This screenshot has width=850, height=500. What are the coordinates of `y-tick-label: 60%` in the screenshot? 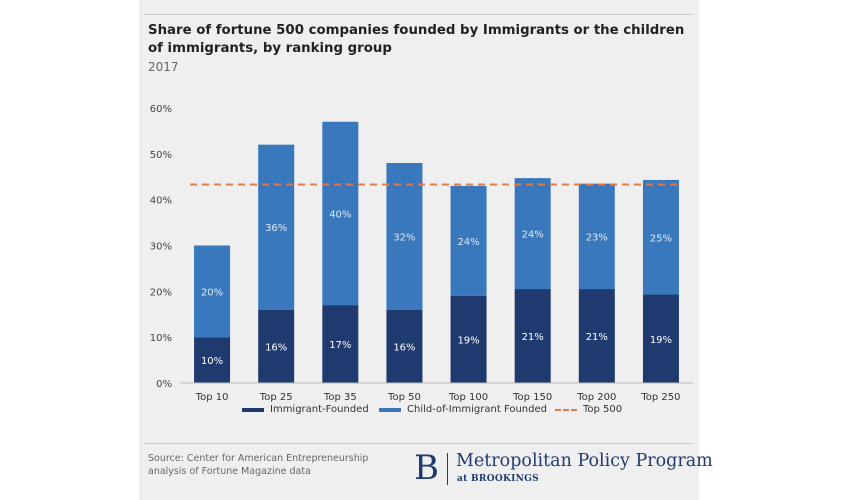 It's located at (161, 109).